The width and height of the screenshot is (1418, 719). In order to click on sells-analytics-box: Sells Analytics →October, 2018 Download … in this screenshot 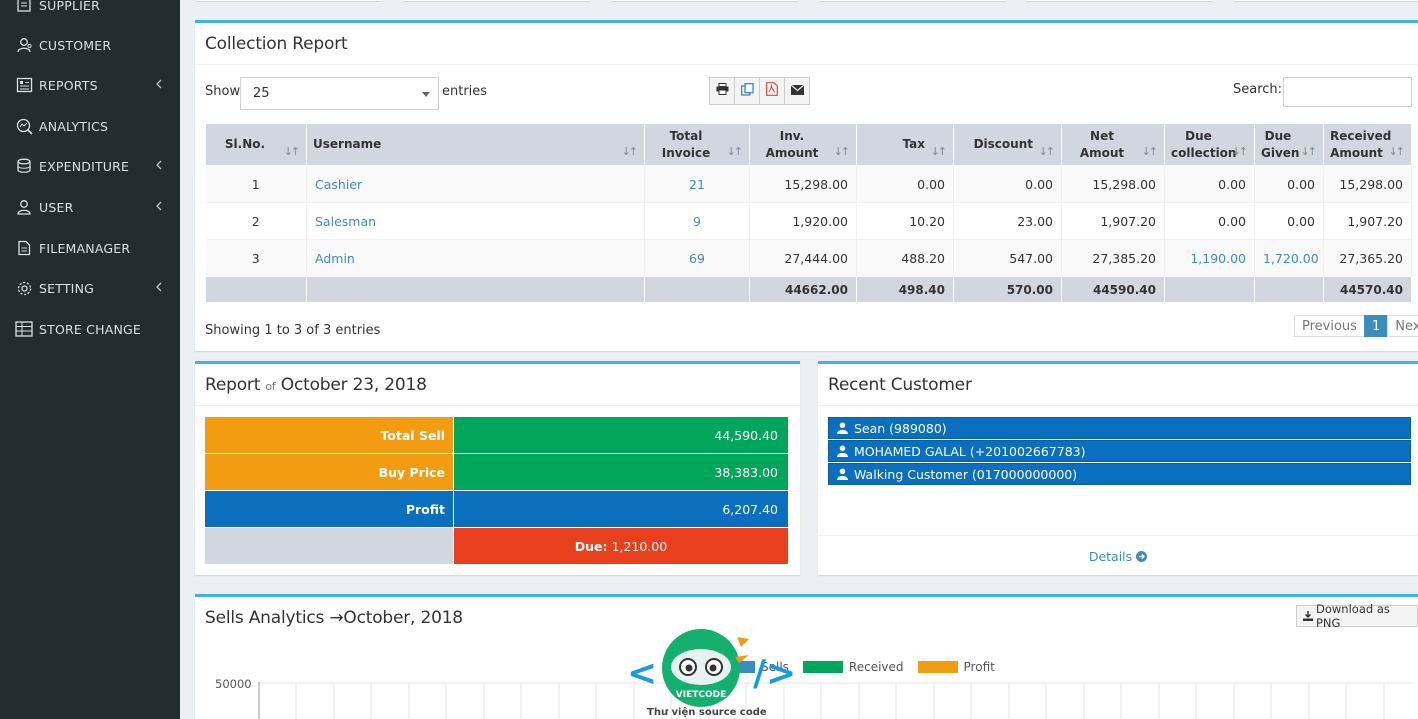, I will do `click(806, 656)`.